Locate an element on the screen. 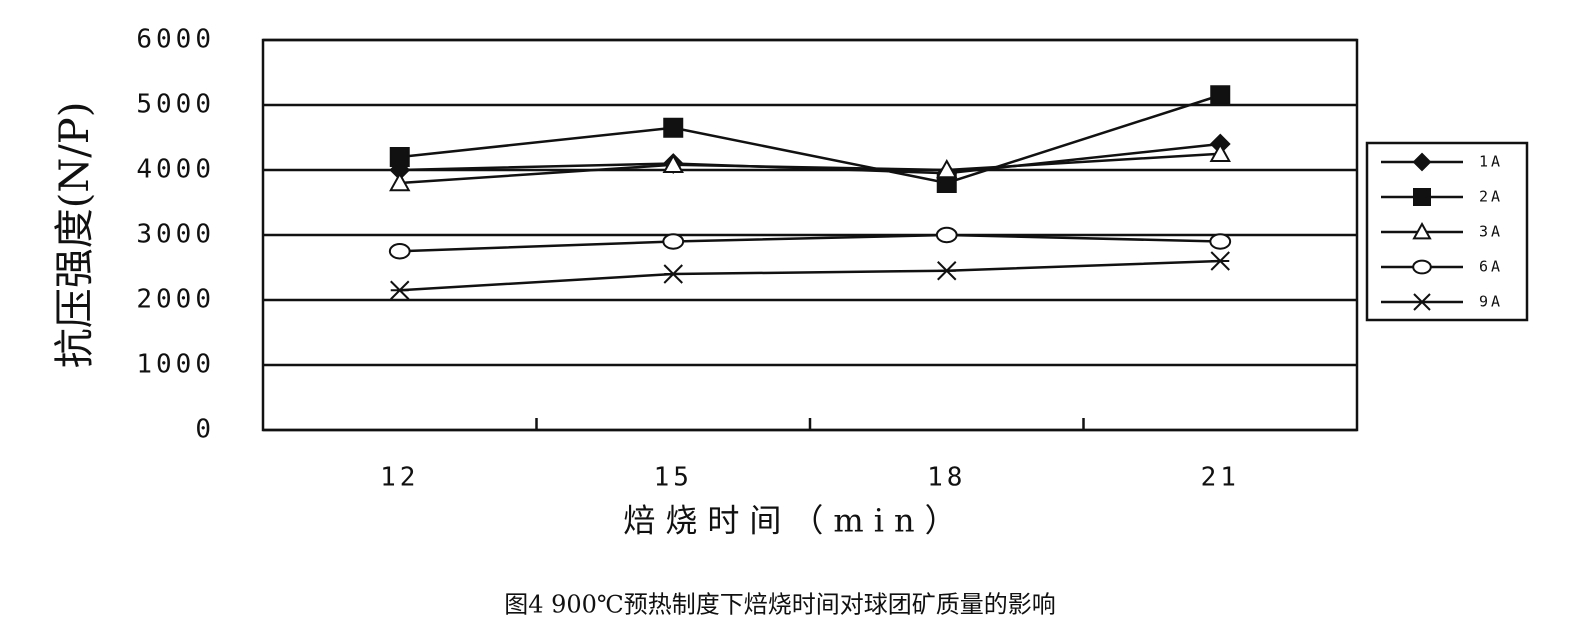 The width and height of the screenshot is (1575, 632). x-tick-label: 12 is located at coordinates (399, 478).